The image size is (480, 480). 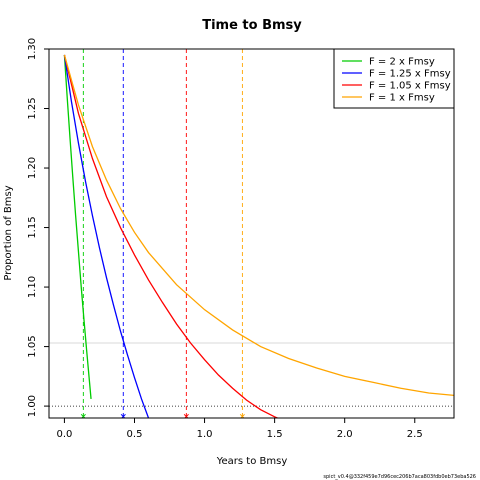 I want to click on x-tick-label-0: 0.0, so click(x=64, y=434).